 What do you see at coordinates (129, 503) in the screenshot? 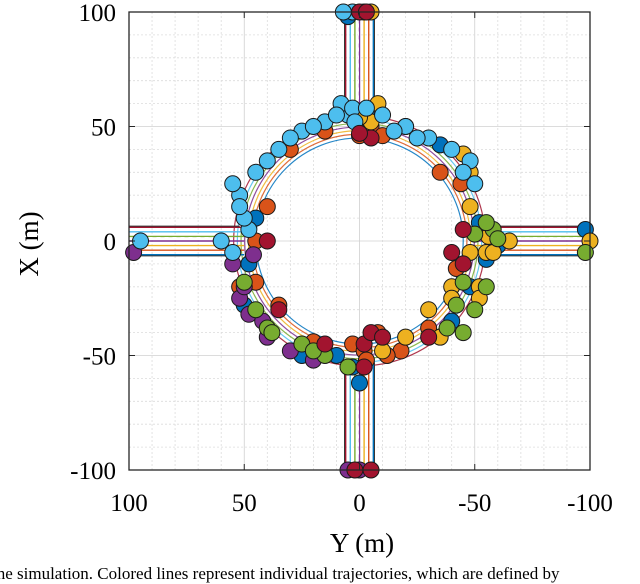
I see `x-tick-label: 100` at bounding box center [129, 503].